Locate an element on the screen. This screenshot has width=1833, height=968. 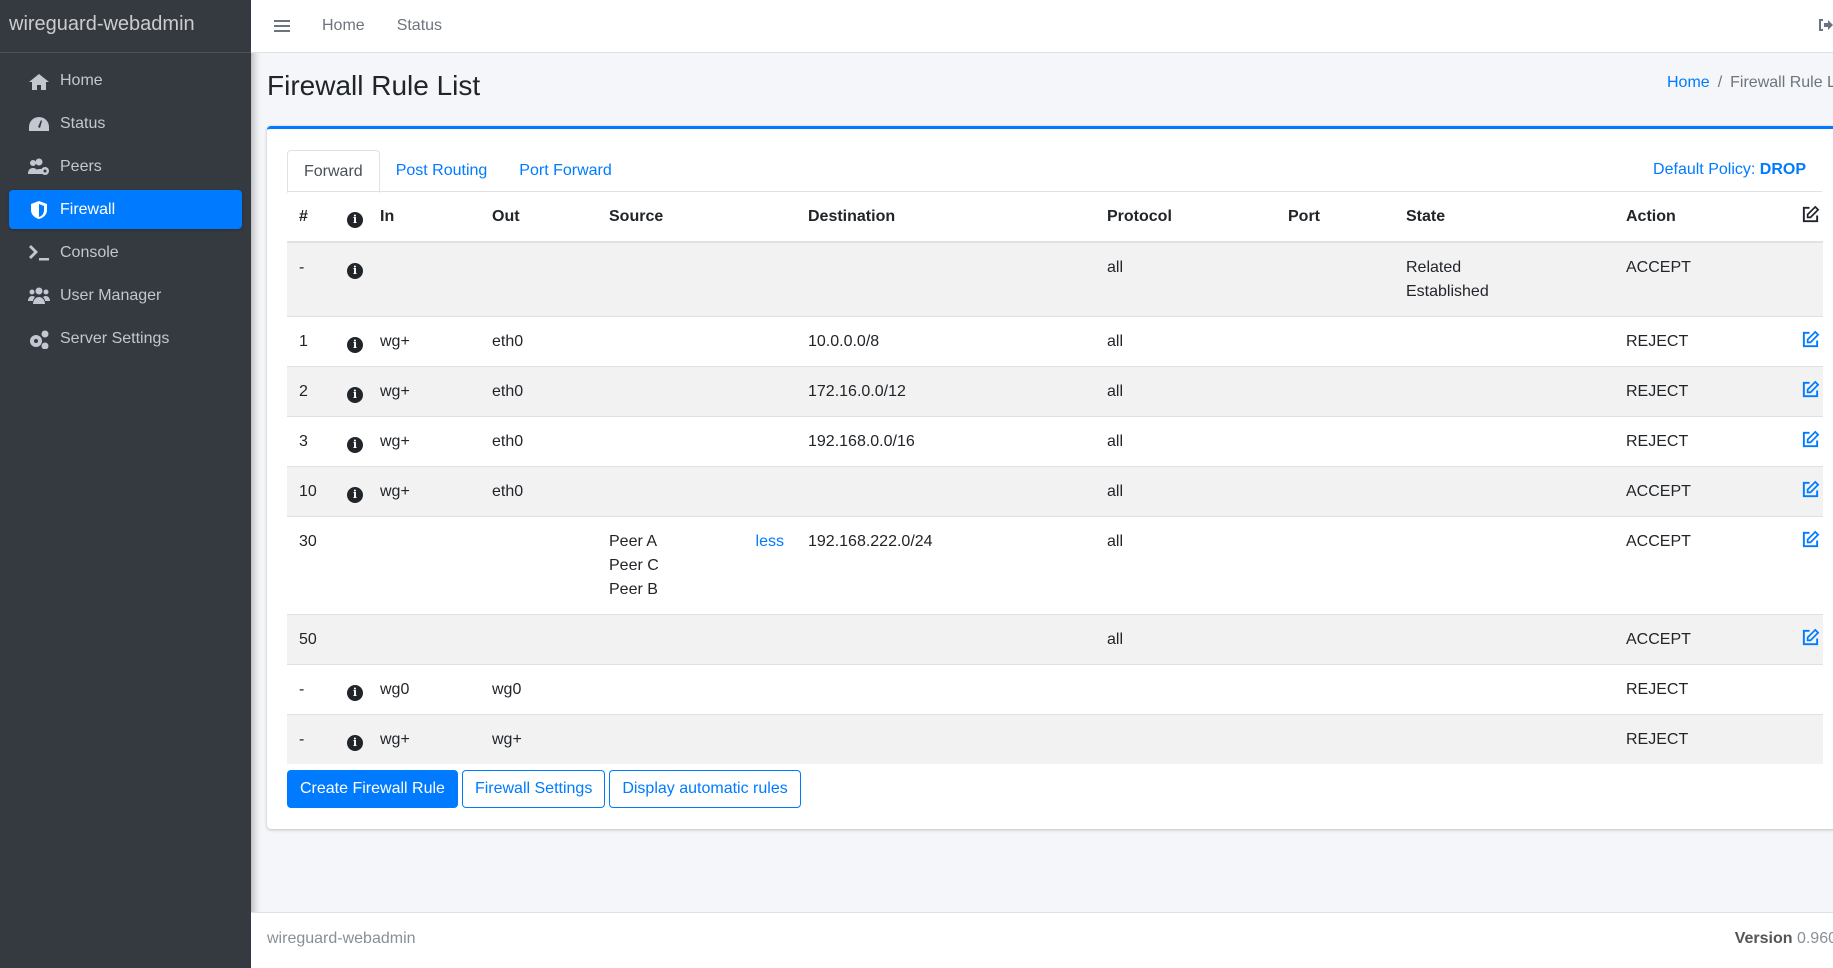
breadcrumb-current: Firewall Rule List is located at coordinates (1781, 82).